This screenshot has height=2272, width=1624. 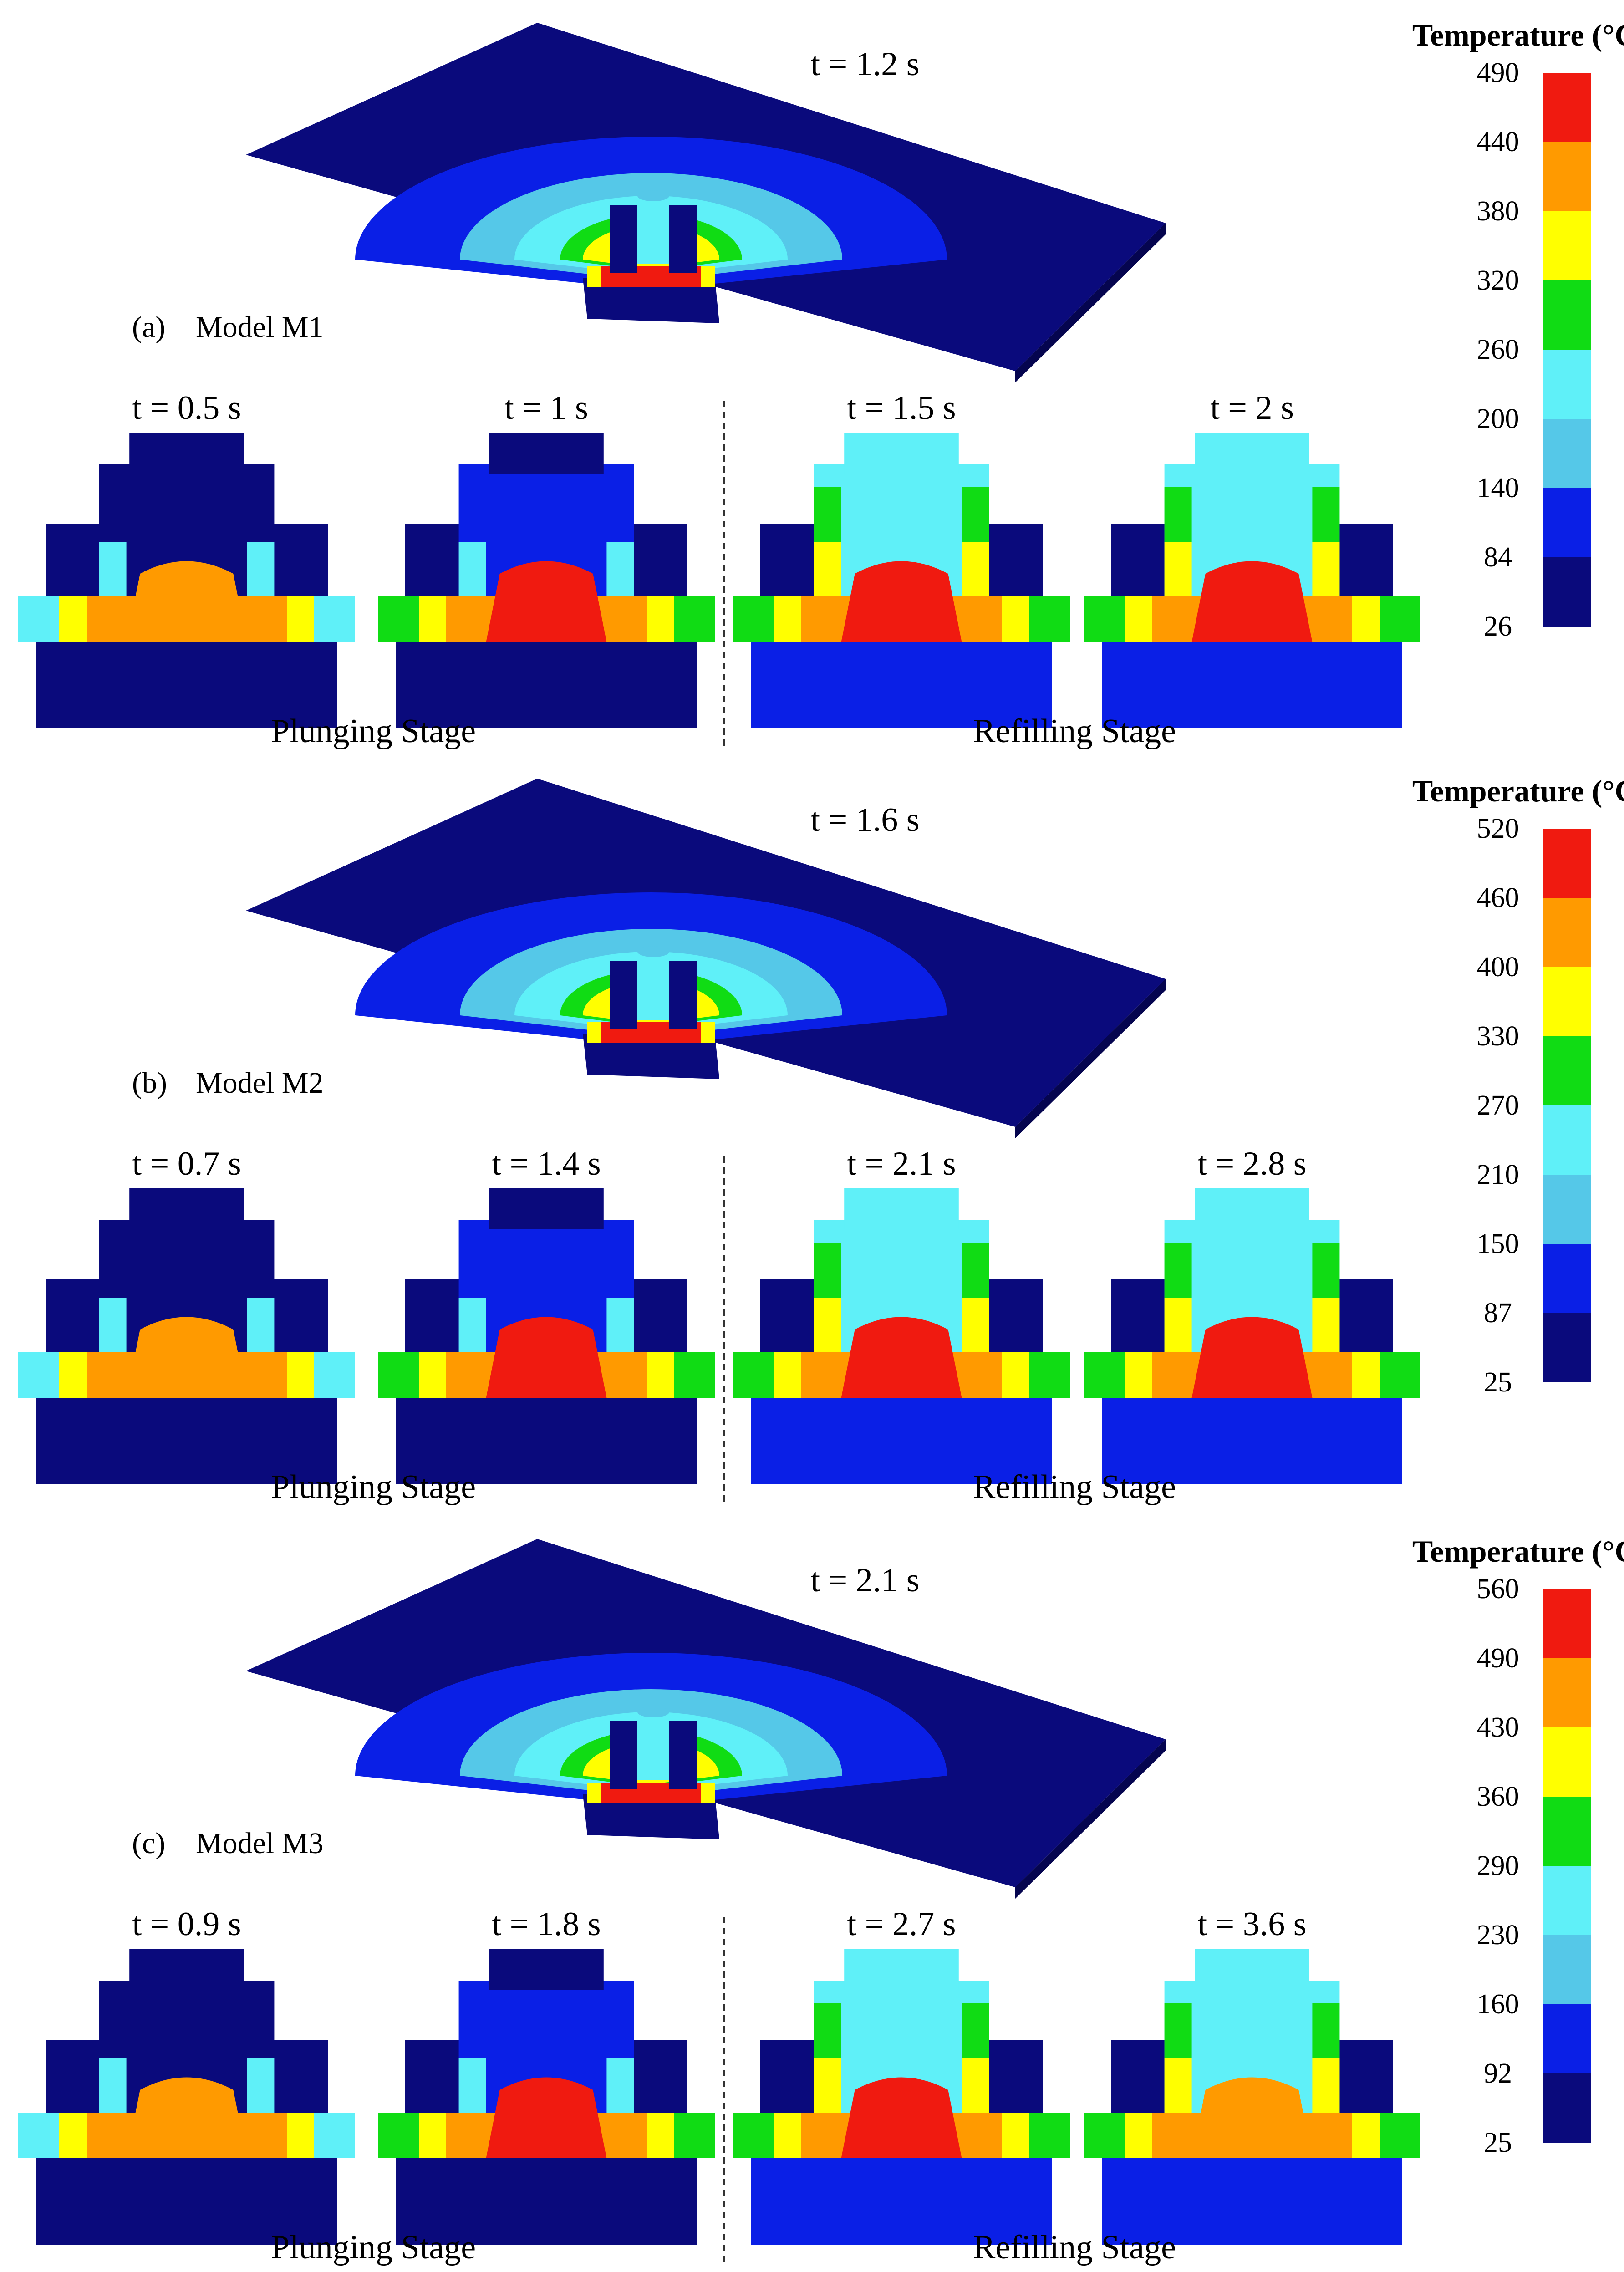 What do you see at coordinates (1498, 1174) in the screenshot?
I see `colorbar-tick-label: 210` at bounding box center [1498, 1174].